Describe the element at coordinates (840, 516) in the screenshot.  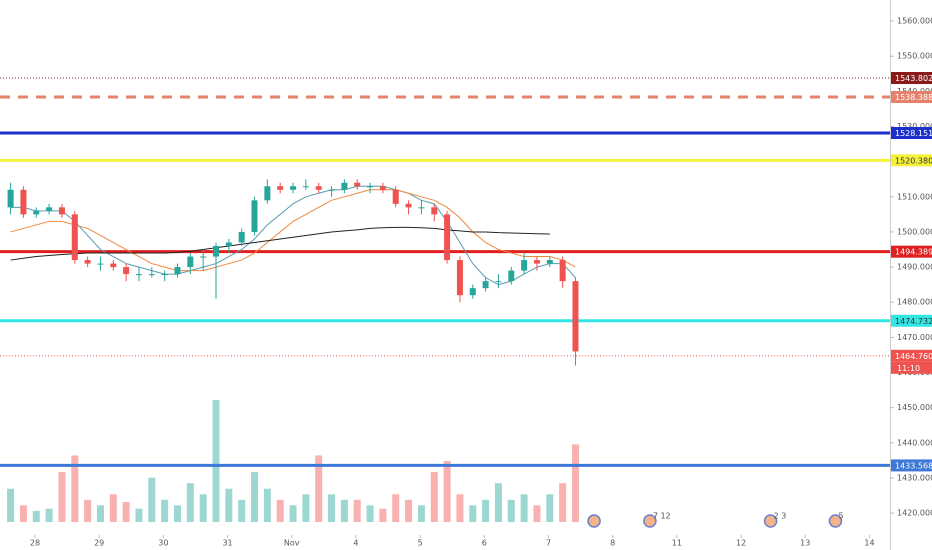
I see `event-label: 5` at that location.